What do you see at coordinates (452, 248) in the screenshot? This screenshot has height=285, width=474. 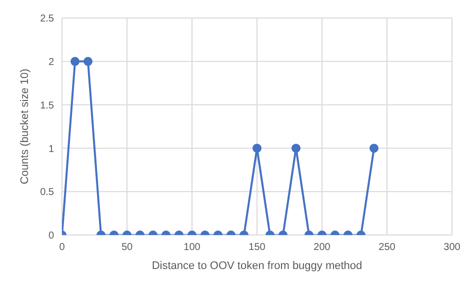 I see `x-tick-label: 300` at bounding box center [452, 248].